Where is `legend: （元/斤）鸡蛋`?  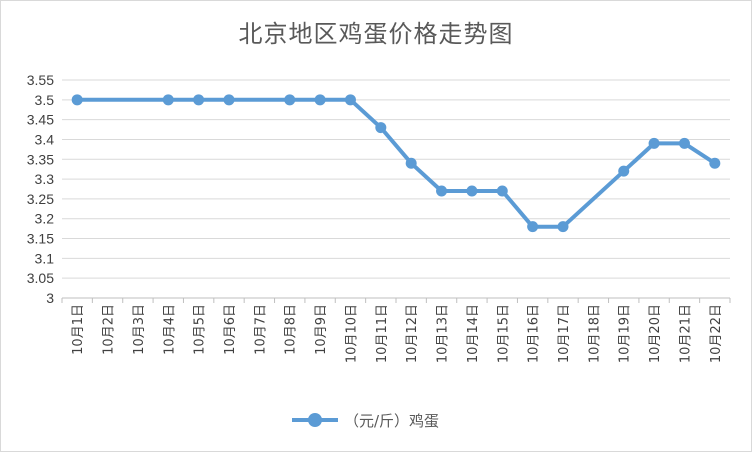
legend: （元/斤）鸡蛋 is located at coordinates (365, 420).